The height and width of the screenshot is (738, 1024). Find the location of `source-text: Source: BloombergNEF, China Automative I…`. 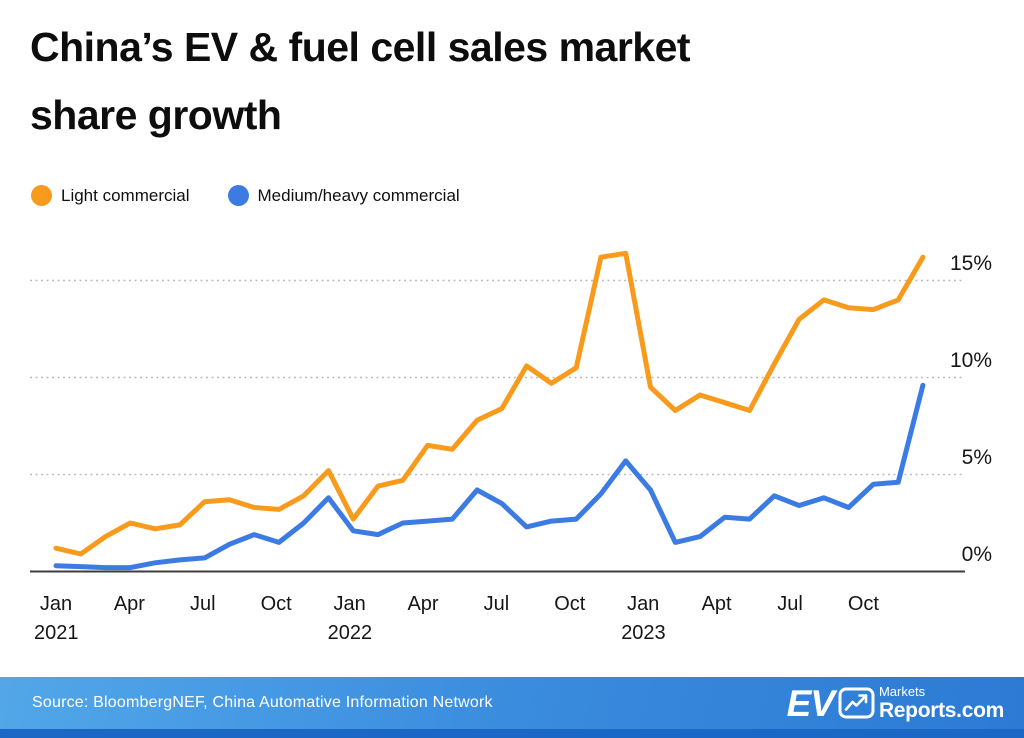

source-text: Source: BloombergNEF, China Automative I… is located at coordinates (262, 702).